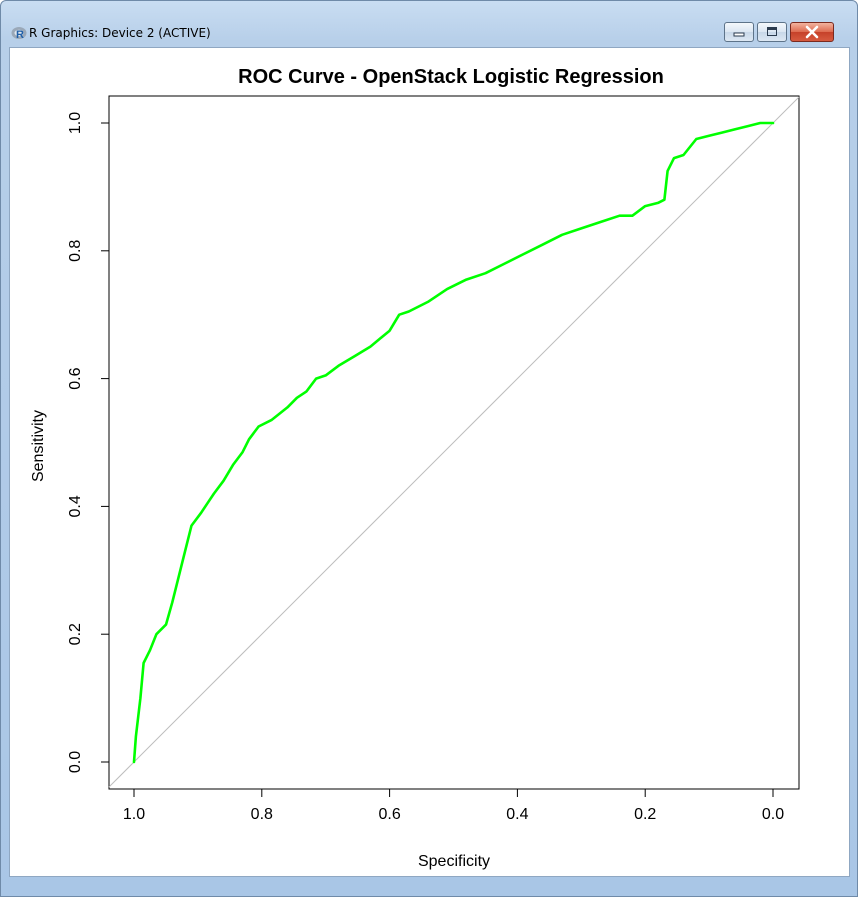  I want to click on close-button, so click(812, 32).